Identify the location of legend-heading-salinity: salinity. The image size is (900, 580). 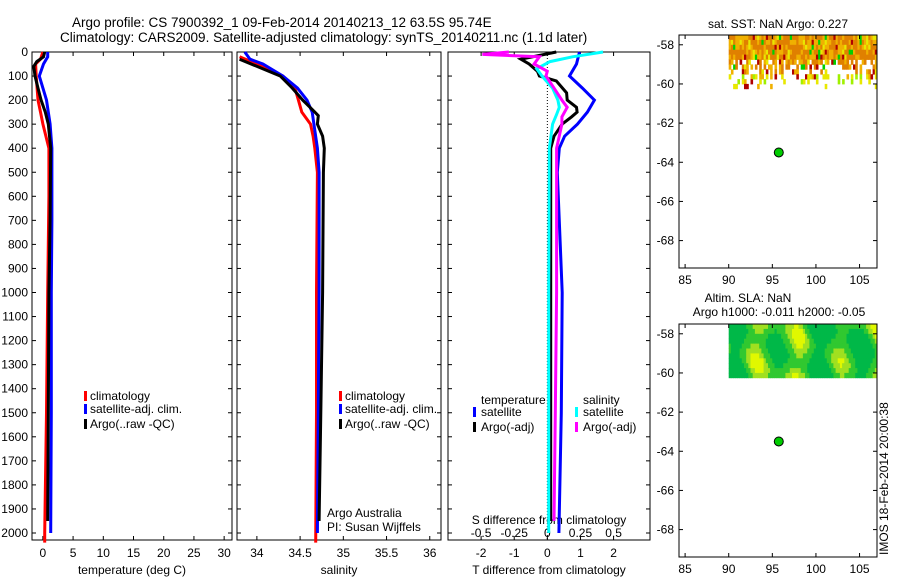
(601, 400).